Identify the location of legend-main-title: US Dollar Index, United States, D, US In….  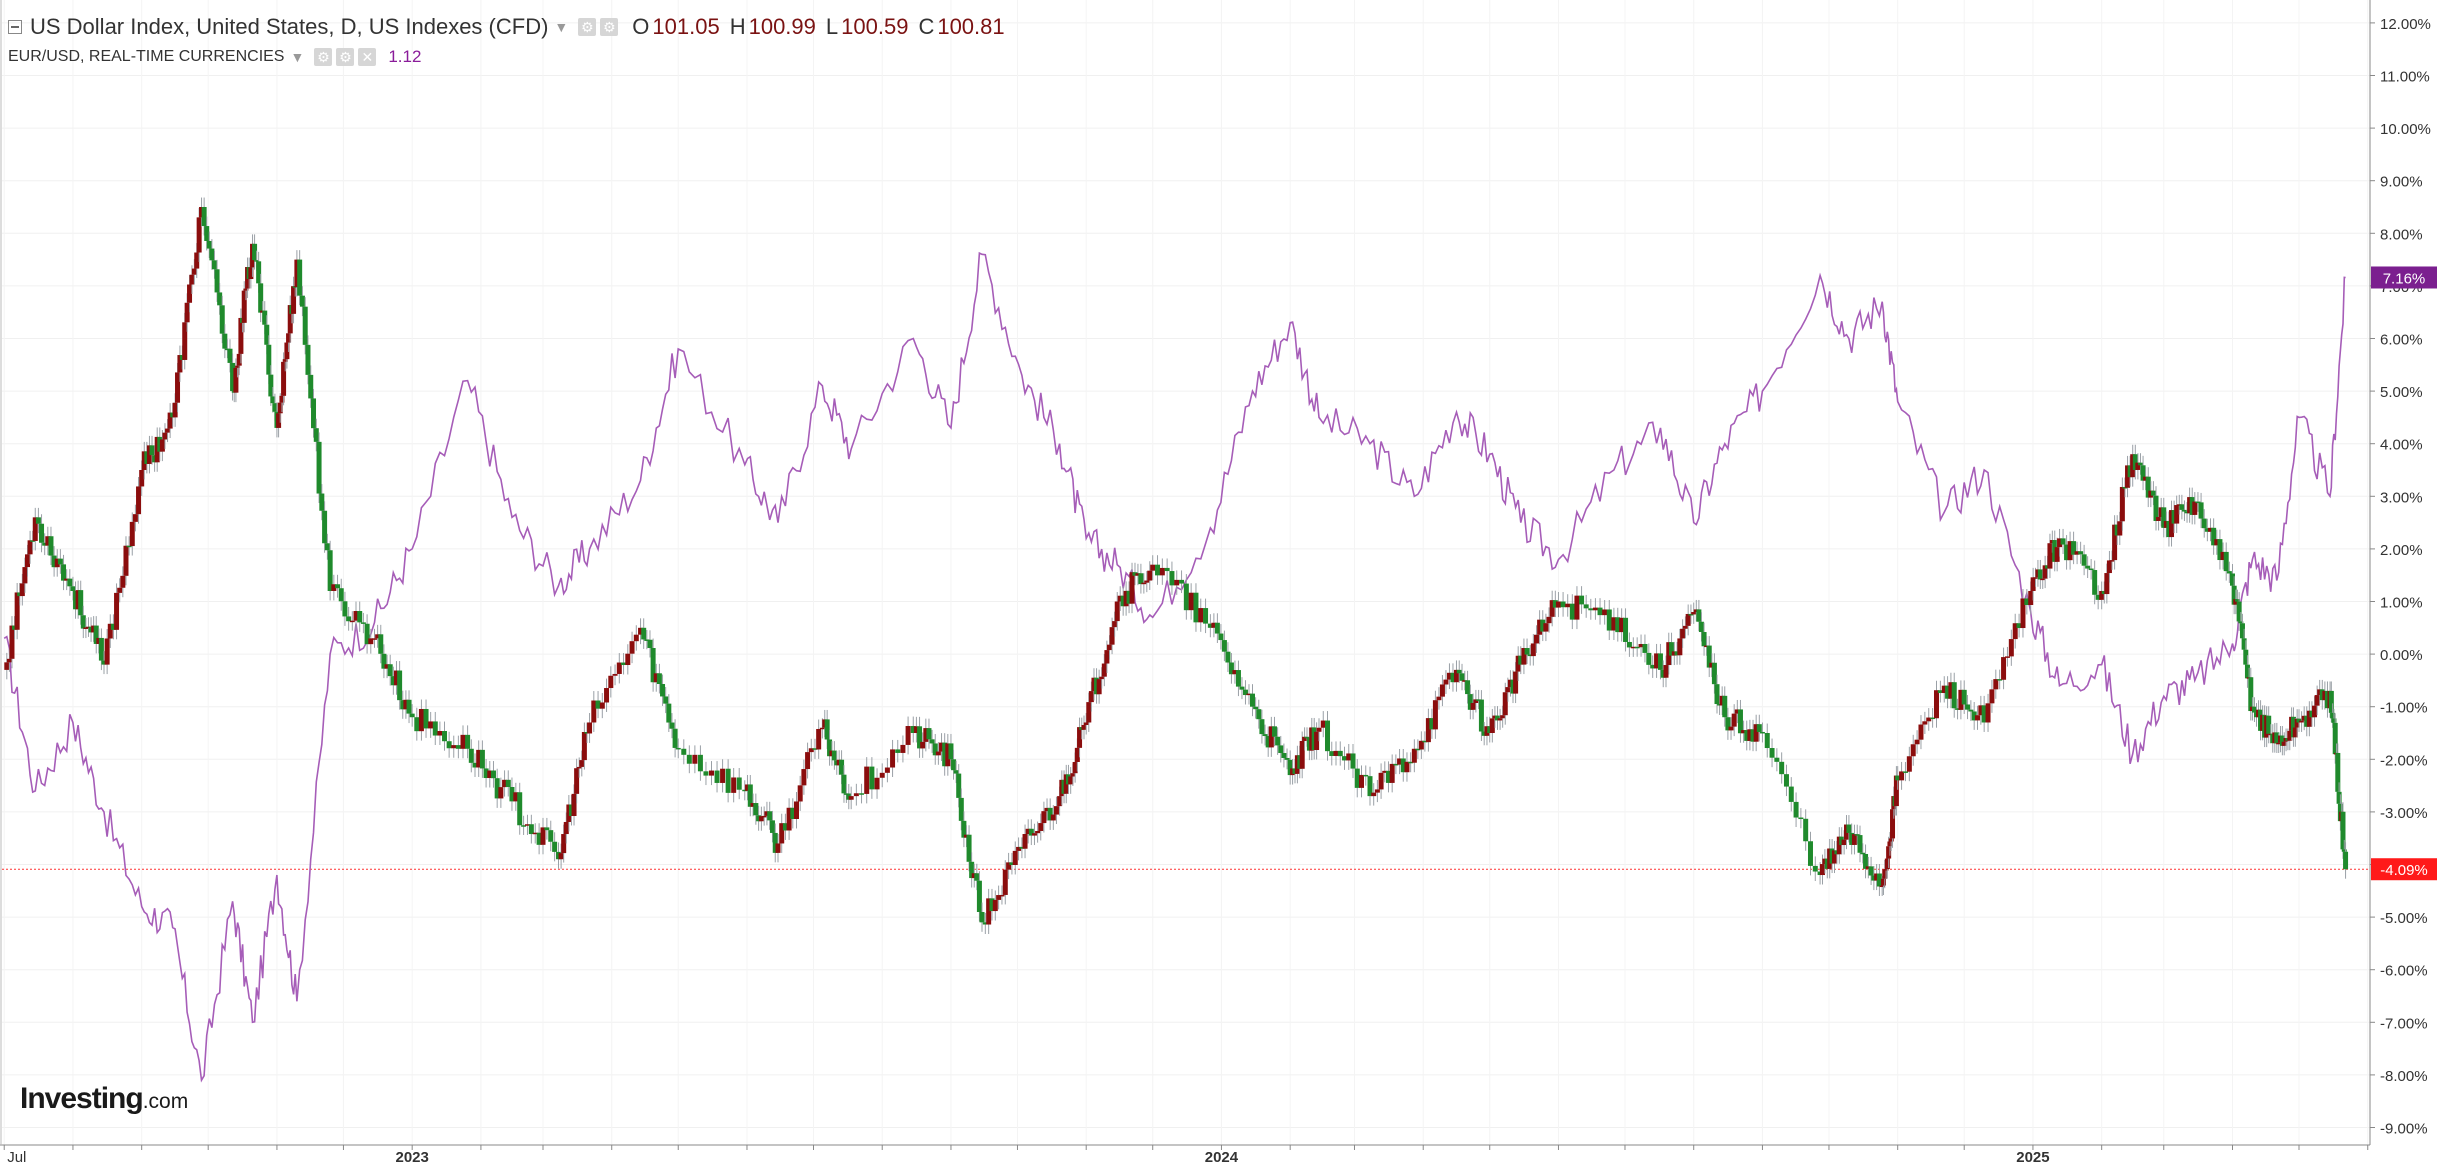
(289, 26).